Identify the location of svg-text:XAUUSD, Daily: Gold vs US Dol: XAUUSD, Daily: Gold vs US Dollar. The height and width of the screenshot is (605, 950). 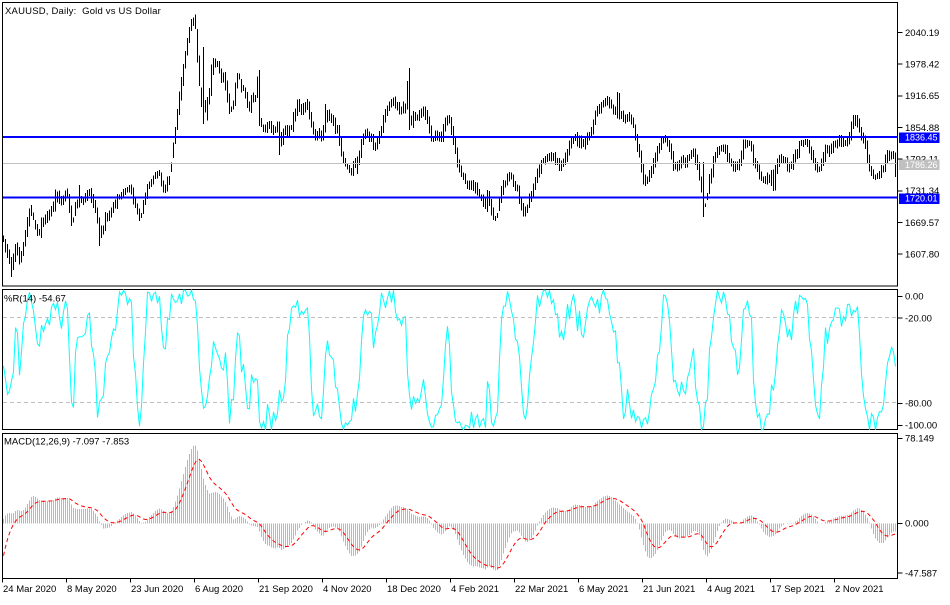
(83, 11).